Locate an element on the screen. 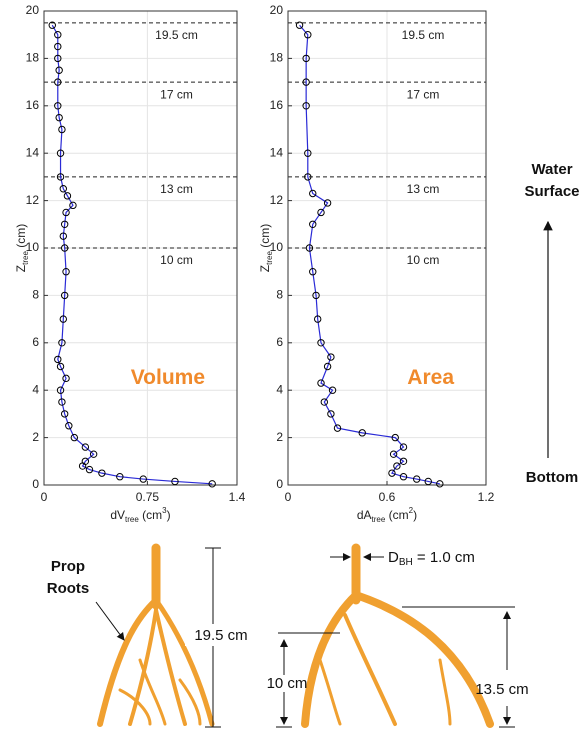  dbh-text: = 1.0 cm is located at coordinates (444, 557).